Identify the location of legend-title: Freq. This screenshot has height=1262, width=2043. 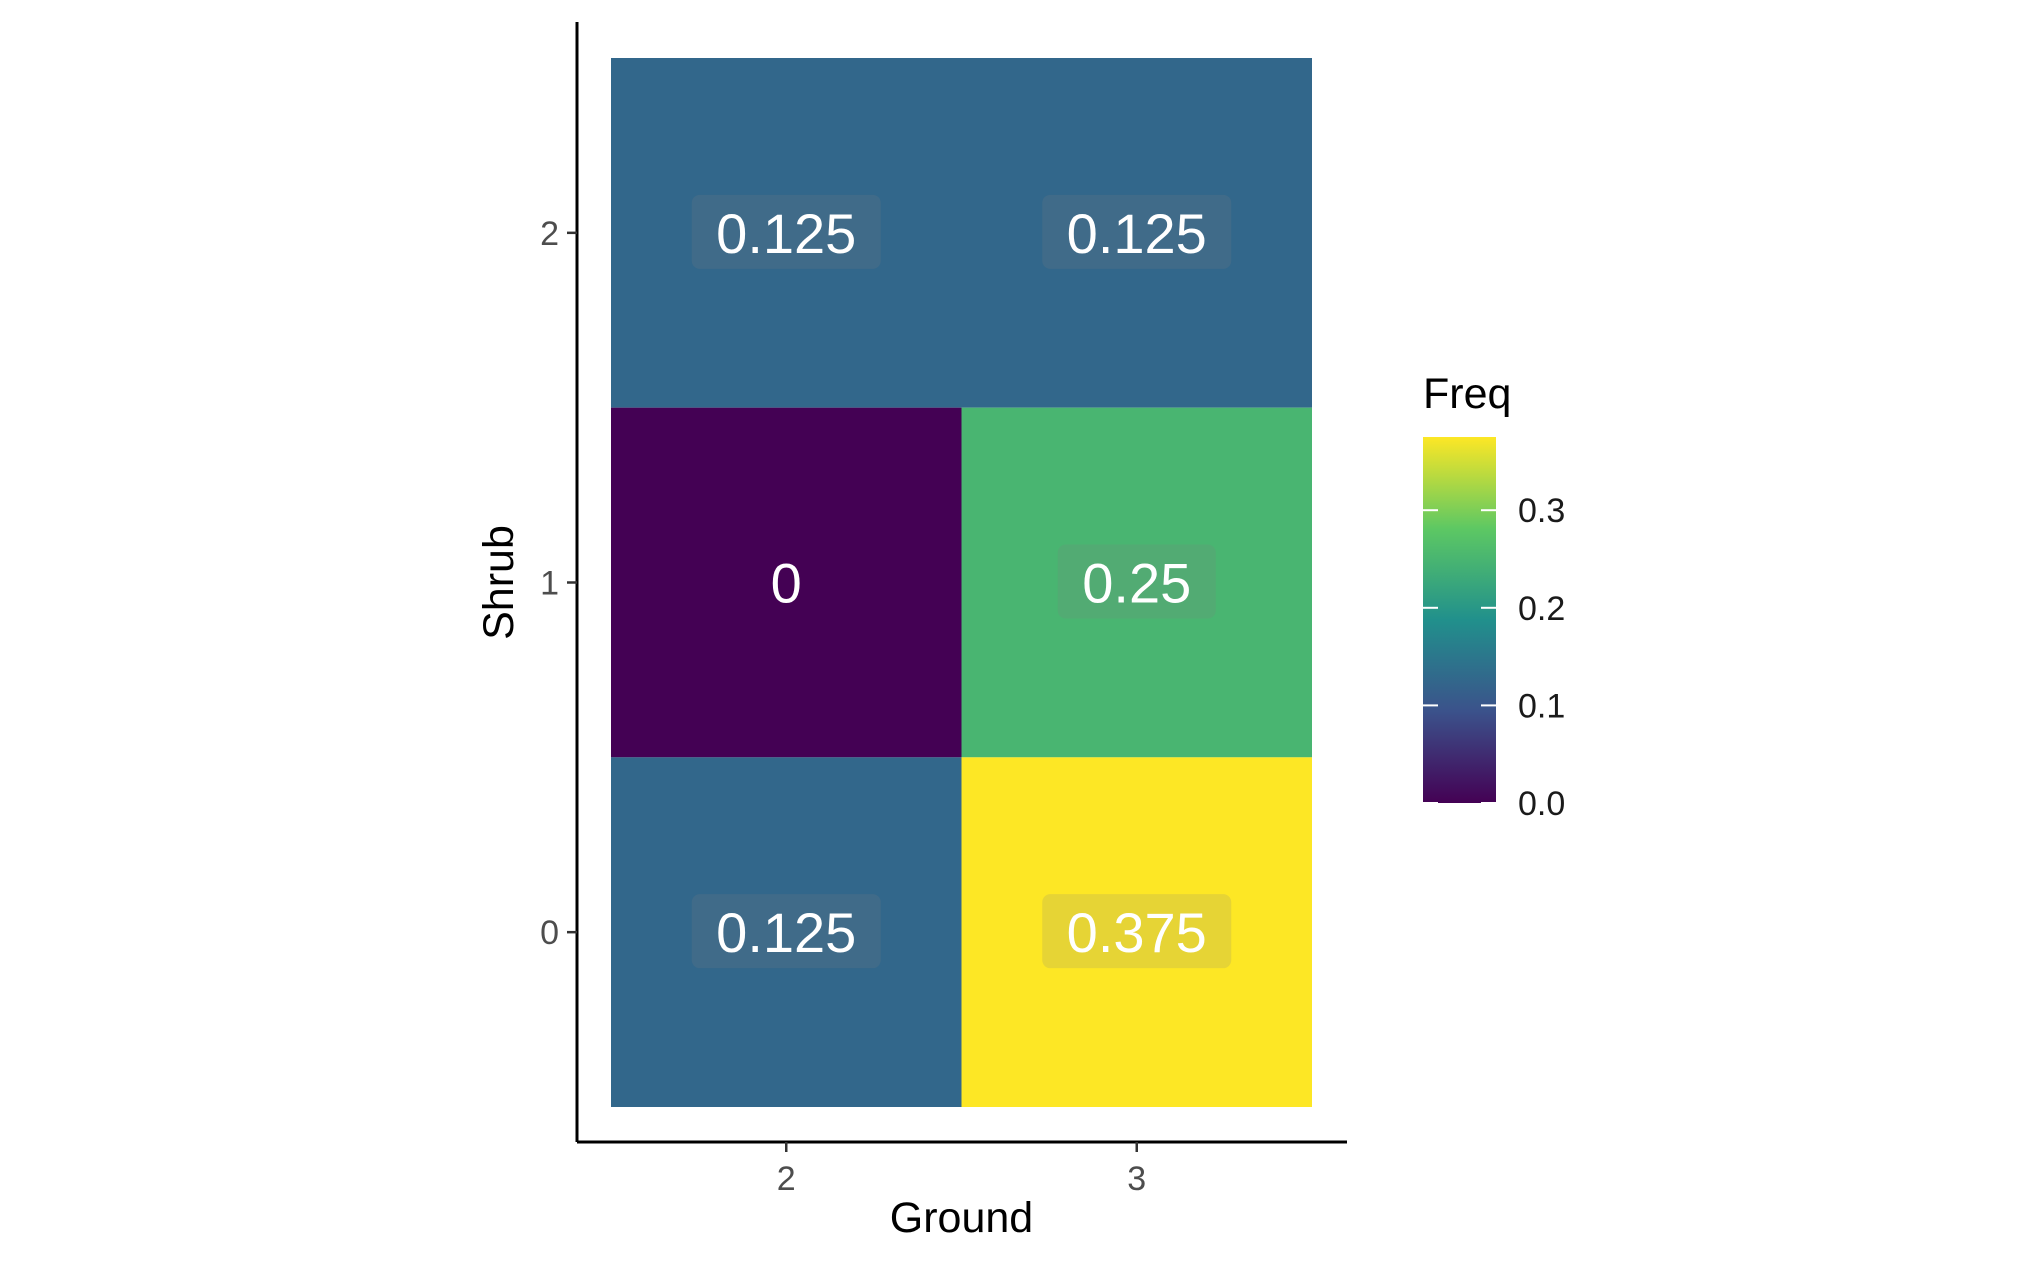
(1467, 394).